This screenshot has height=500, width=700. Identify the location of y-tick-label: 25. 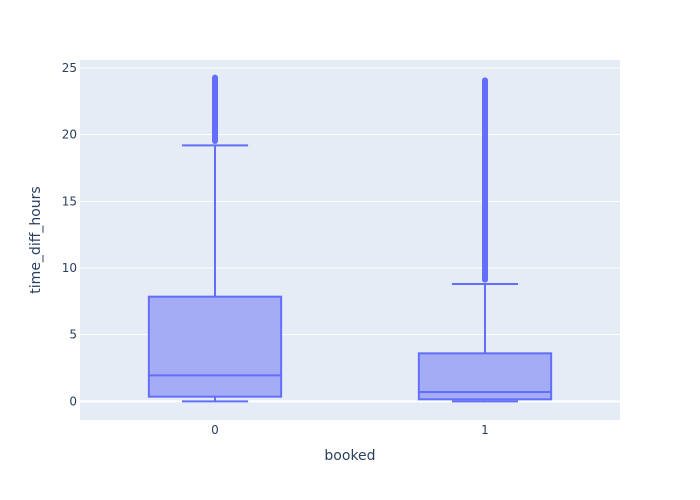
(69, 68).